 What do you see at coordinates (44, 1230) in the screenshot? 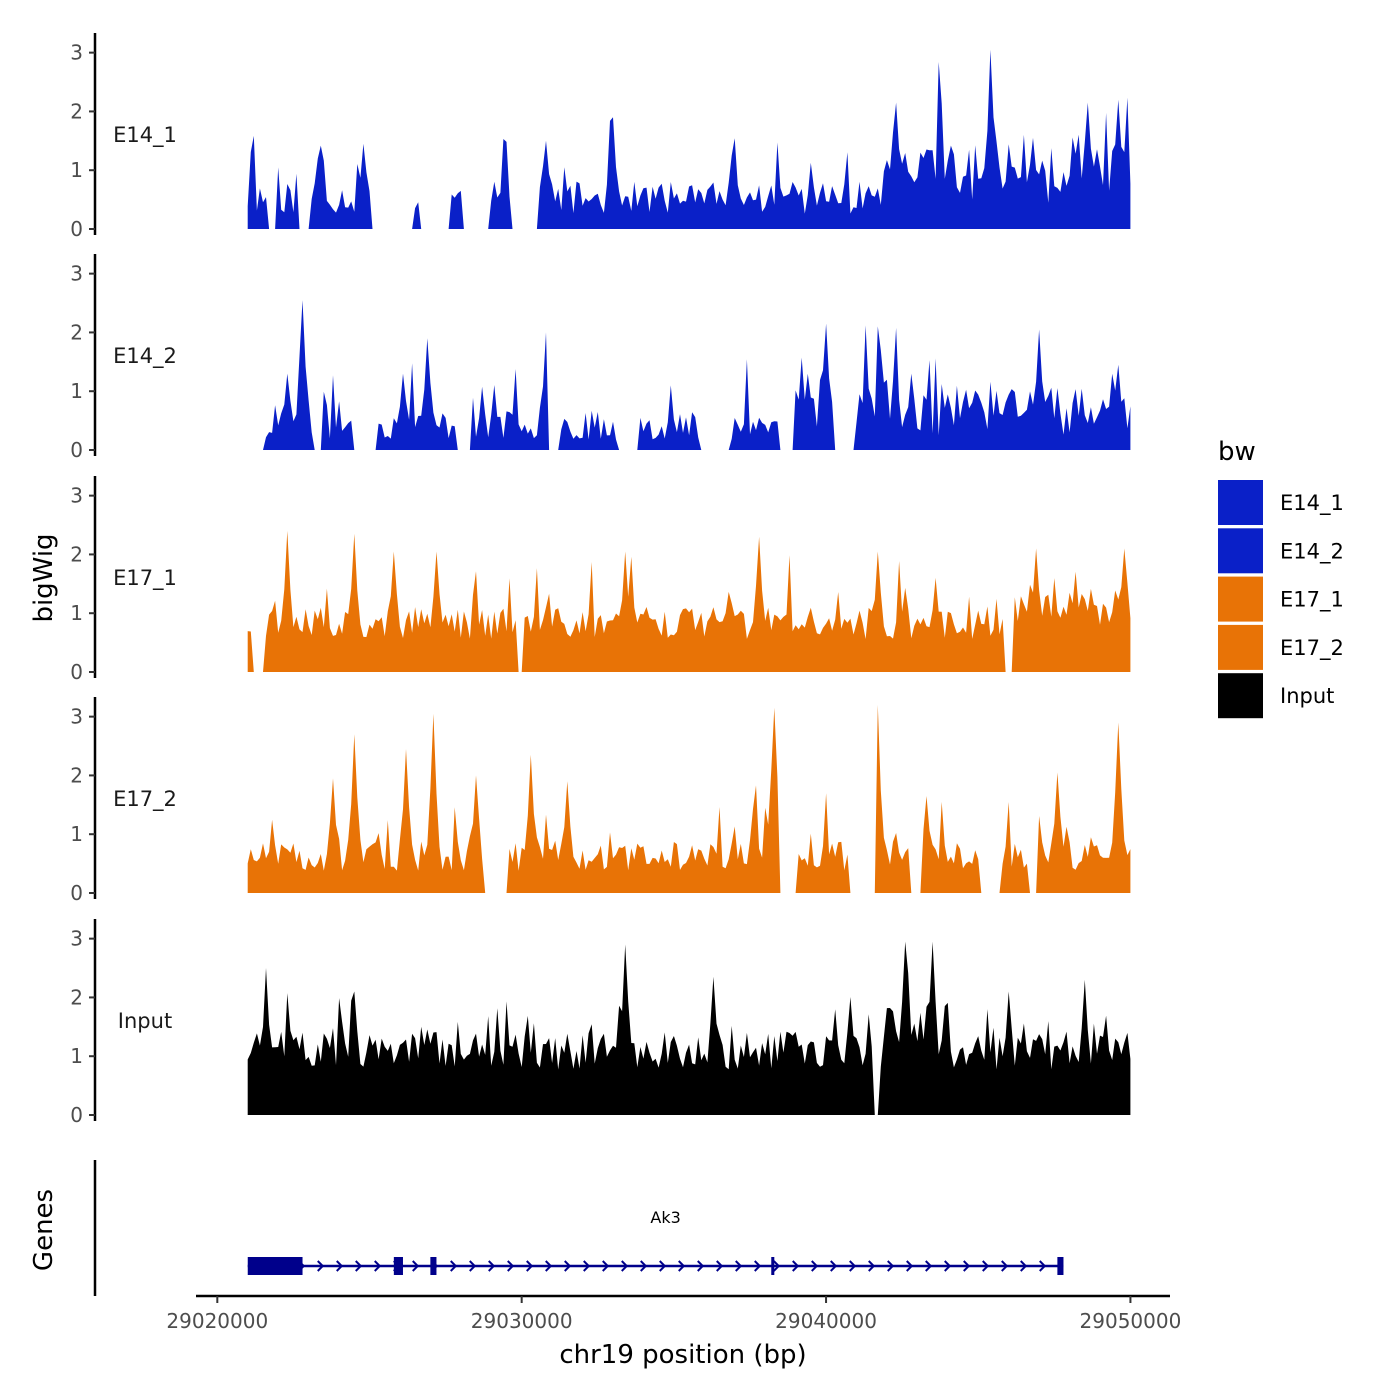
I see `genes-axis-title: Genes` at bounding box center [44, 1230].